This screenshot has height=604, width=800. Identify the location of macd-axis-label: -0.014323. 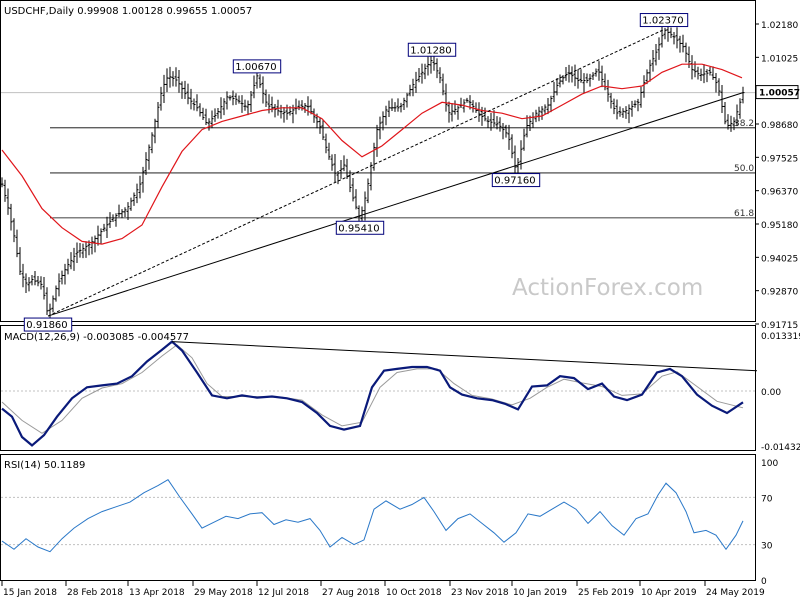
(780, 448).